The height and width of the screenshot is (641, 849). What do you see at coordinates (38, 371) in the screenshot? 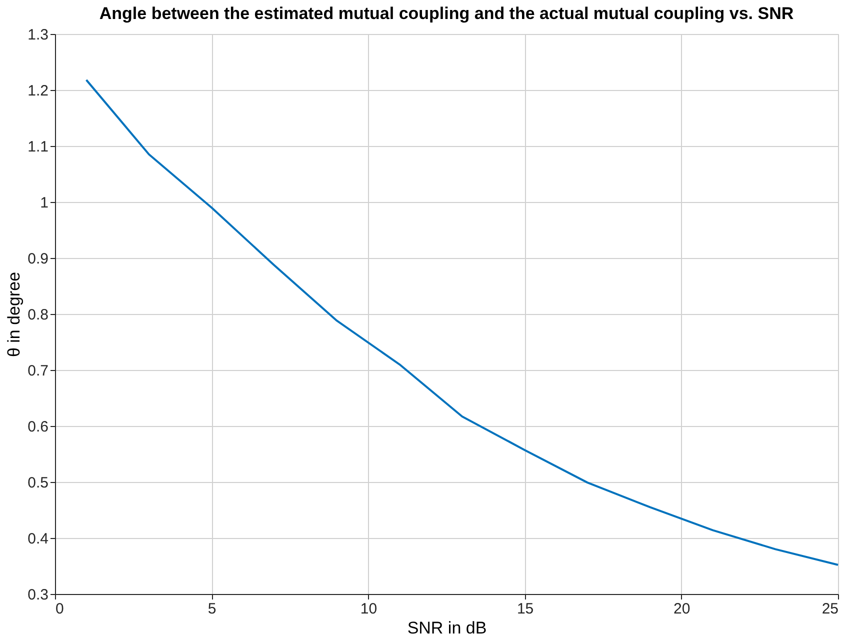
I see `y-tick-label: 0.7` at bounding box center [38, 371].